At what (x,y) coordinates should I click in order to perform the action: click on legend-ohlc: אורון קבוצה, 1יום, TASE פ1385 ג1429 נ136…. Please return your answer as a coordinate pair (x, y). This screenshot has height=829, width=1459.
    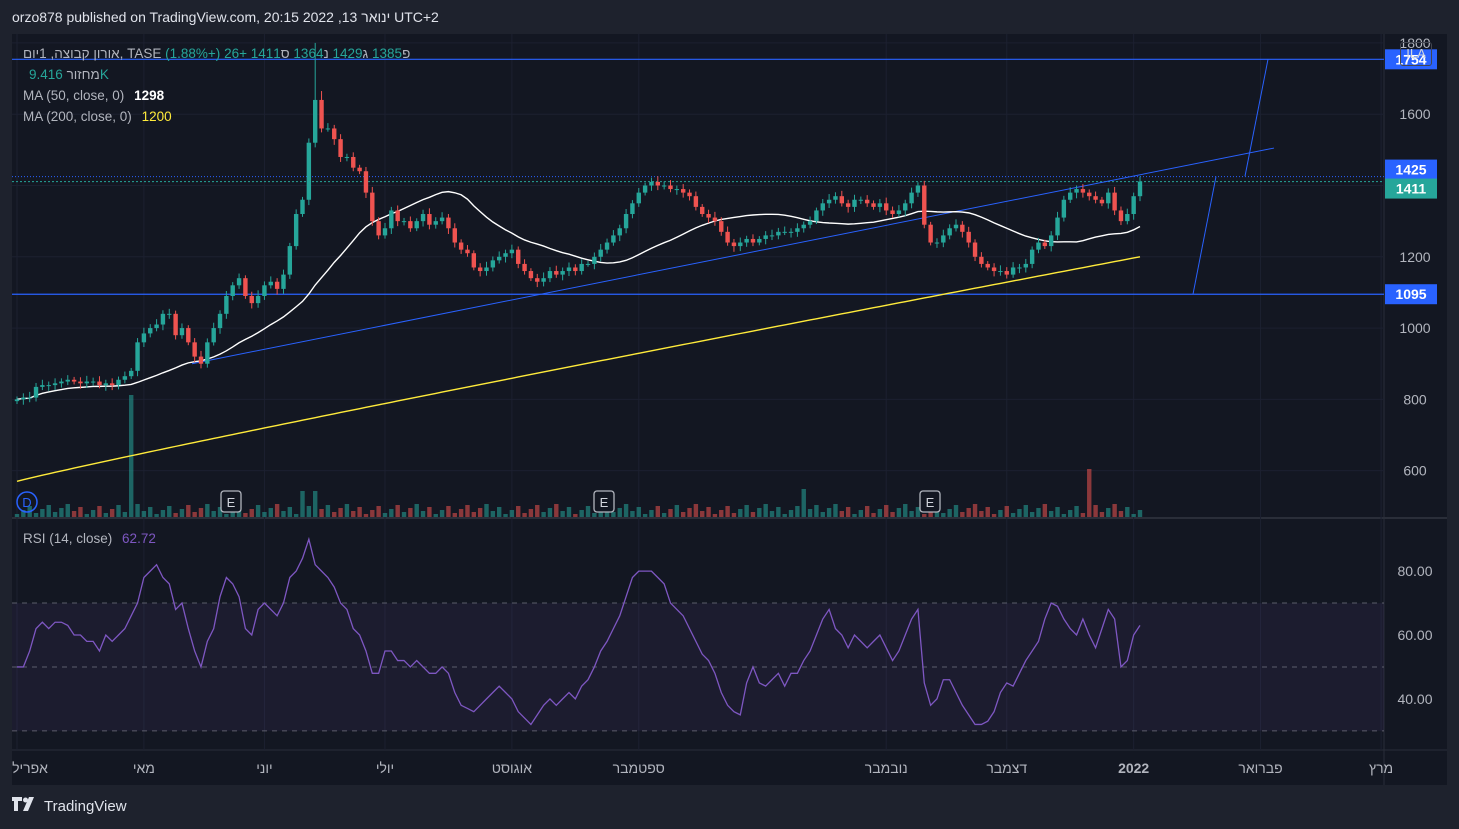
    Looking at the image, I should click on (216, 53).